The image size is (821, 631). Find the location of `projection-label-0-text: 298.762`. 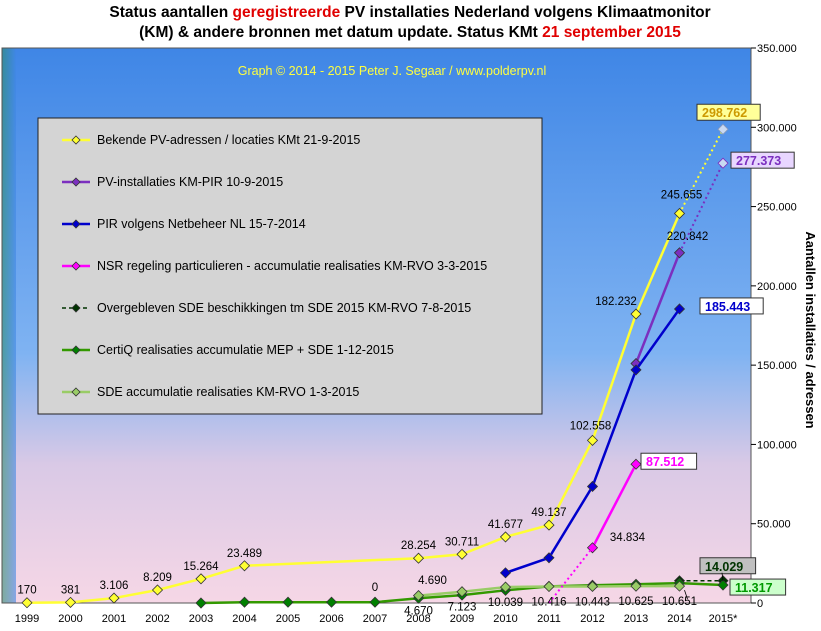

projection-label-0-text: 298.762 is located at coordinates (724, 113).